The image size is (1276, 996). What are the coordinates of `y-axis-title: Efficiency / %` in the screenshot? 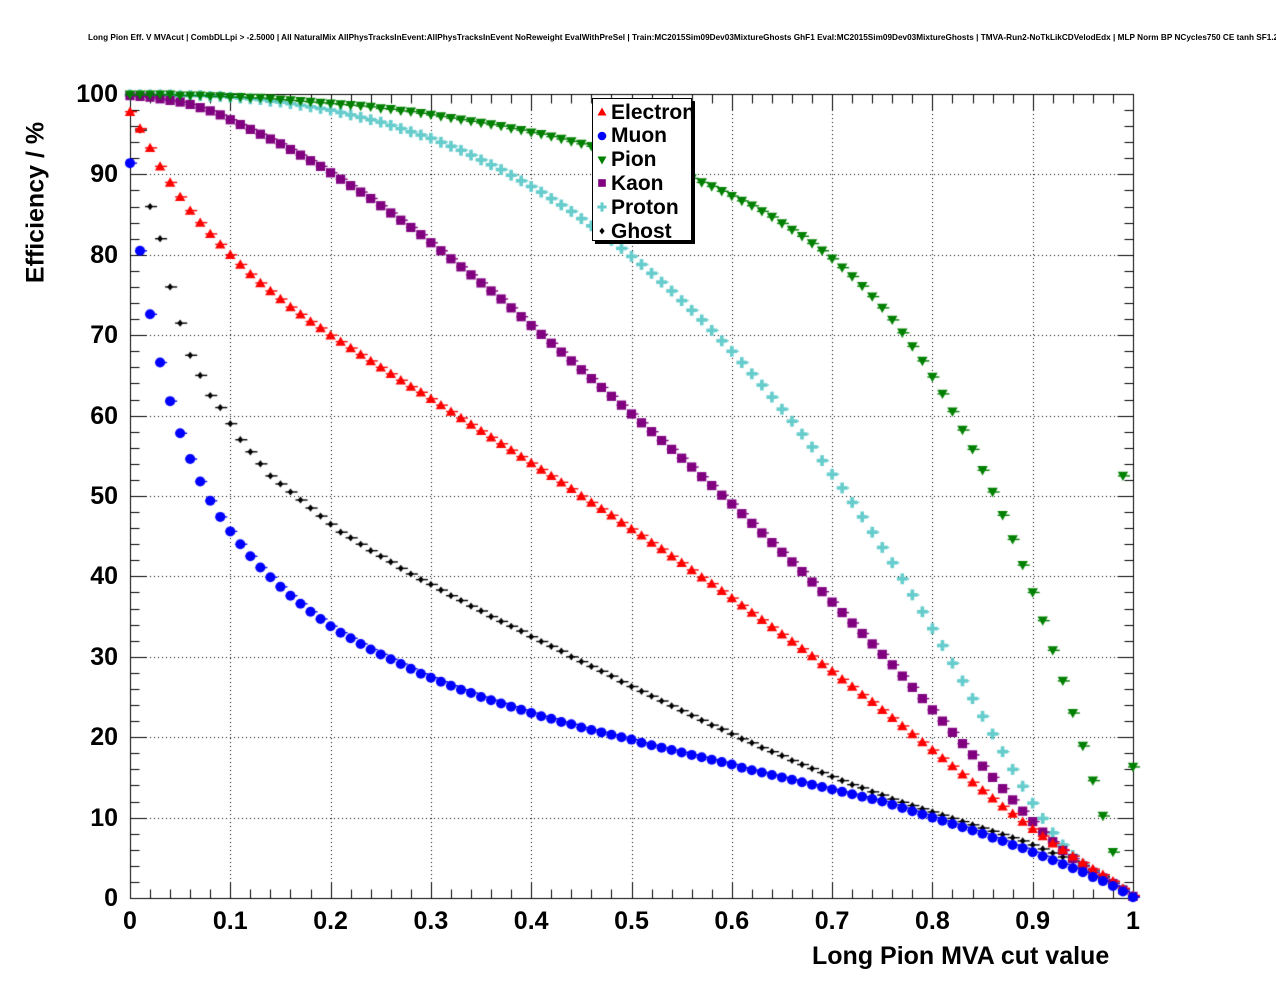 It's located at (35, 202).